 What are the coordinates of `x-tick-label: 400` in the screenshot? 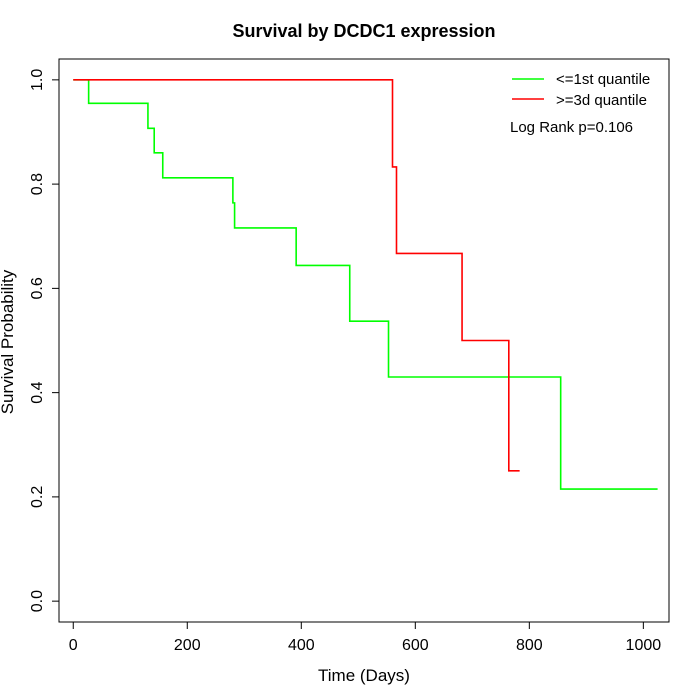 It's located at (301, 645).